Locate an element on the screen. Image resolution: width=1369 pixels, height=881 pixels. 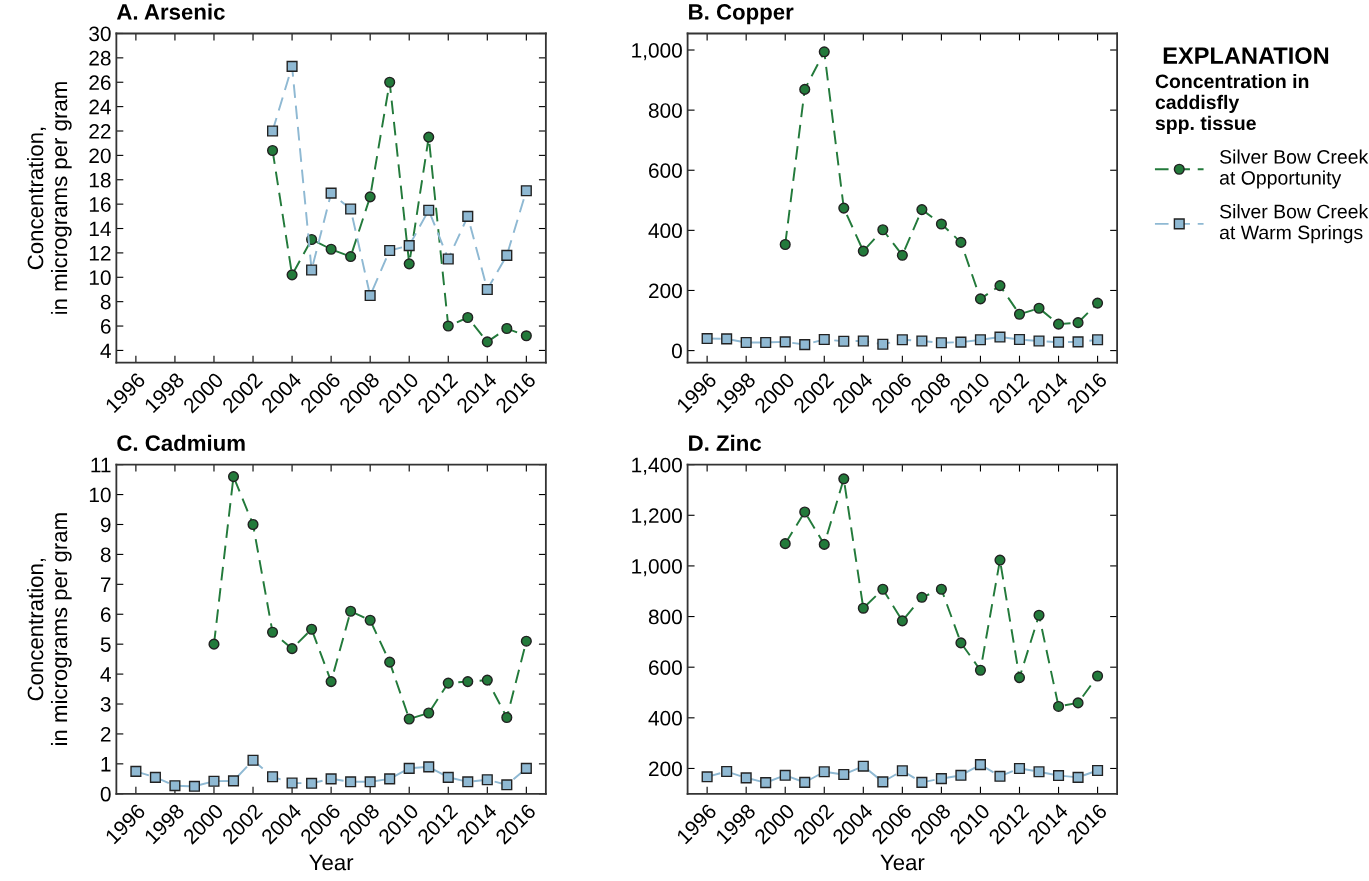
y-tick-label: 14 is located at coordinates (100, 229).